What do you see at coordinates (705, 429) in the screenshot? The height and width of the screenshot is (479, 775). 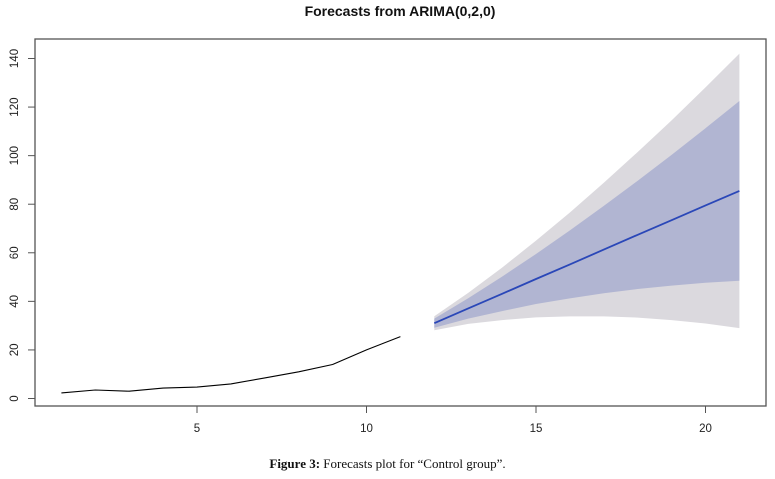 I see `x-tick-label: 20` at bounding box center [705, 429].